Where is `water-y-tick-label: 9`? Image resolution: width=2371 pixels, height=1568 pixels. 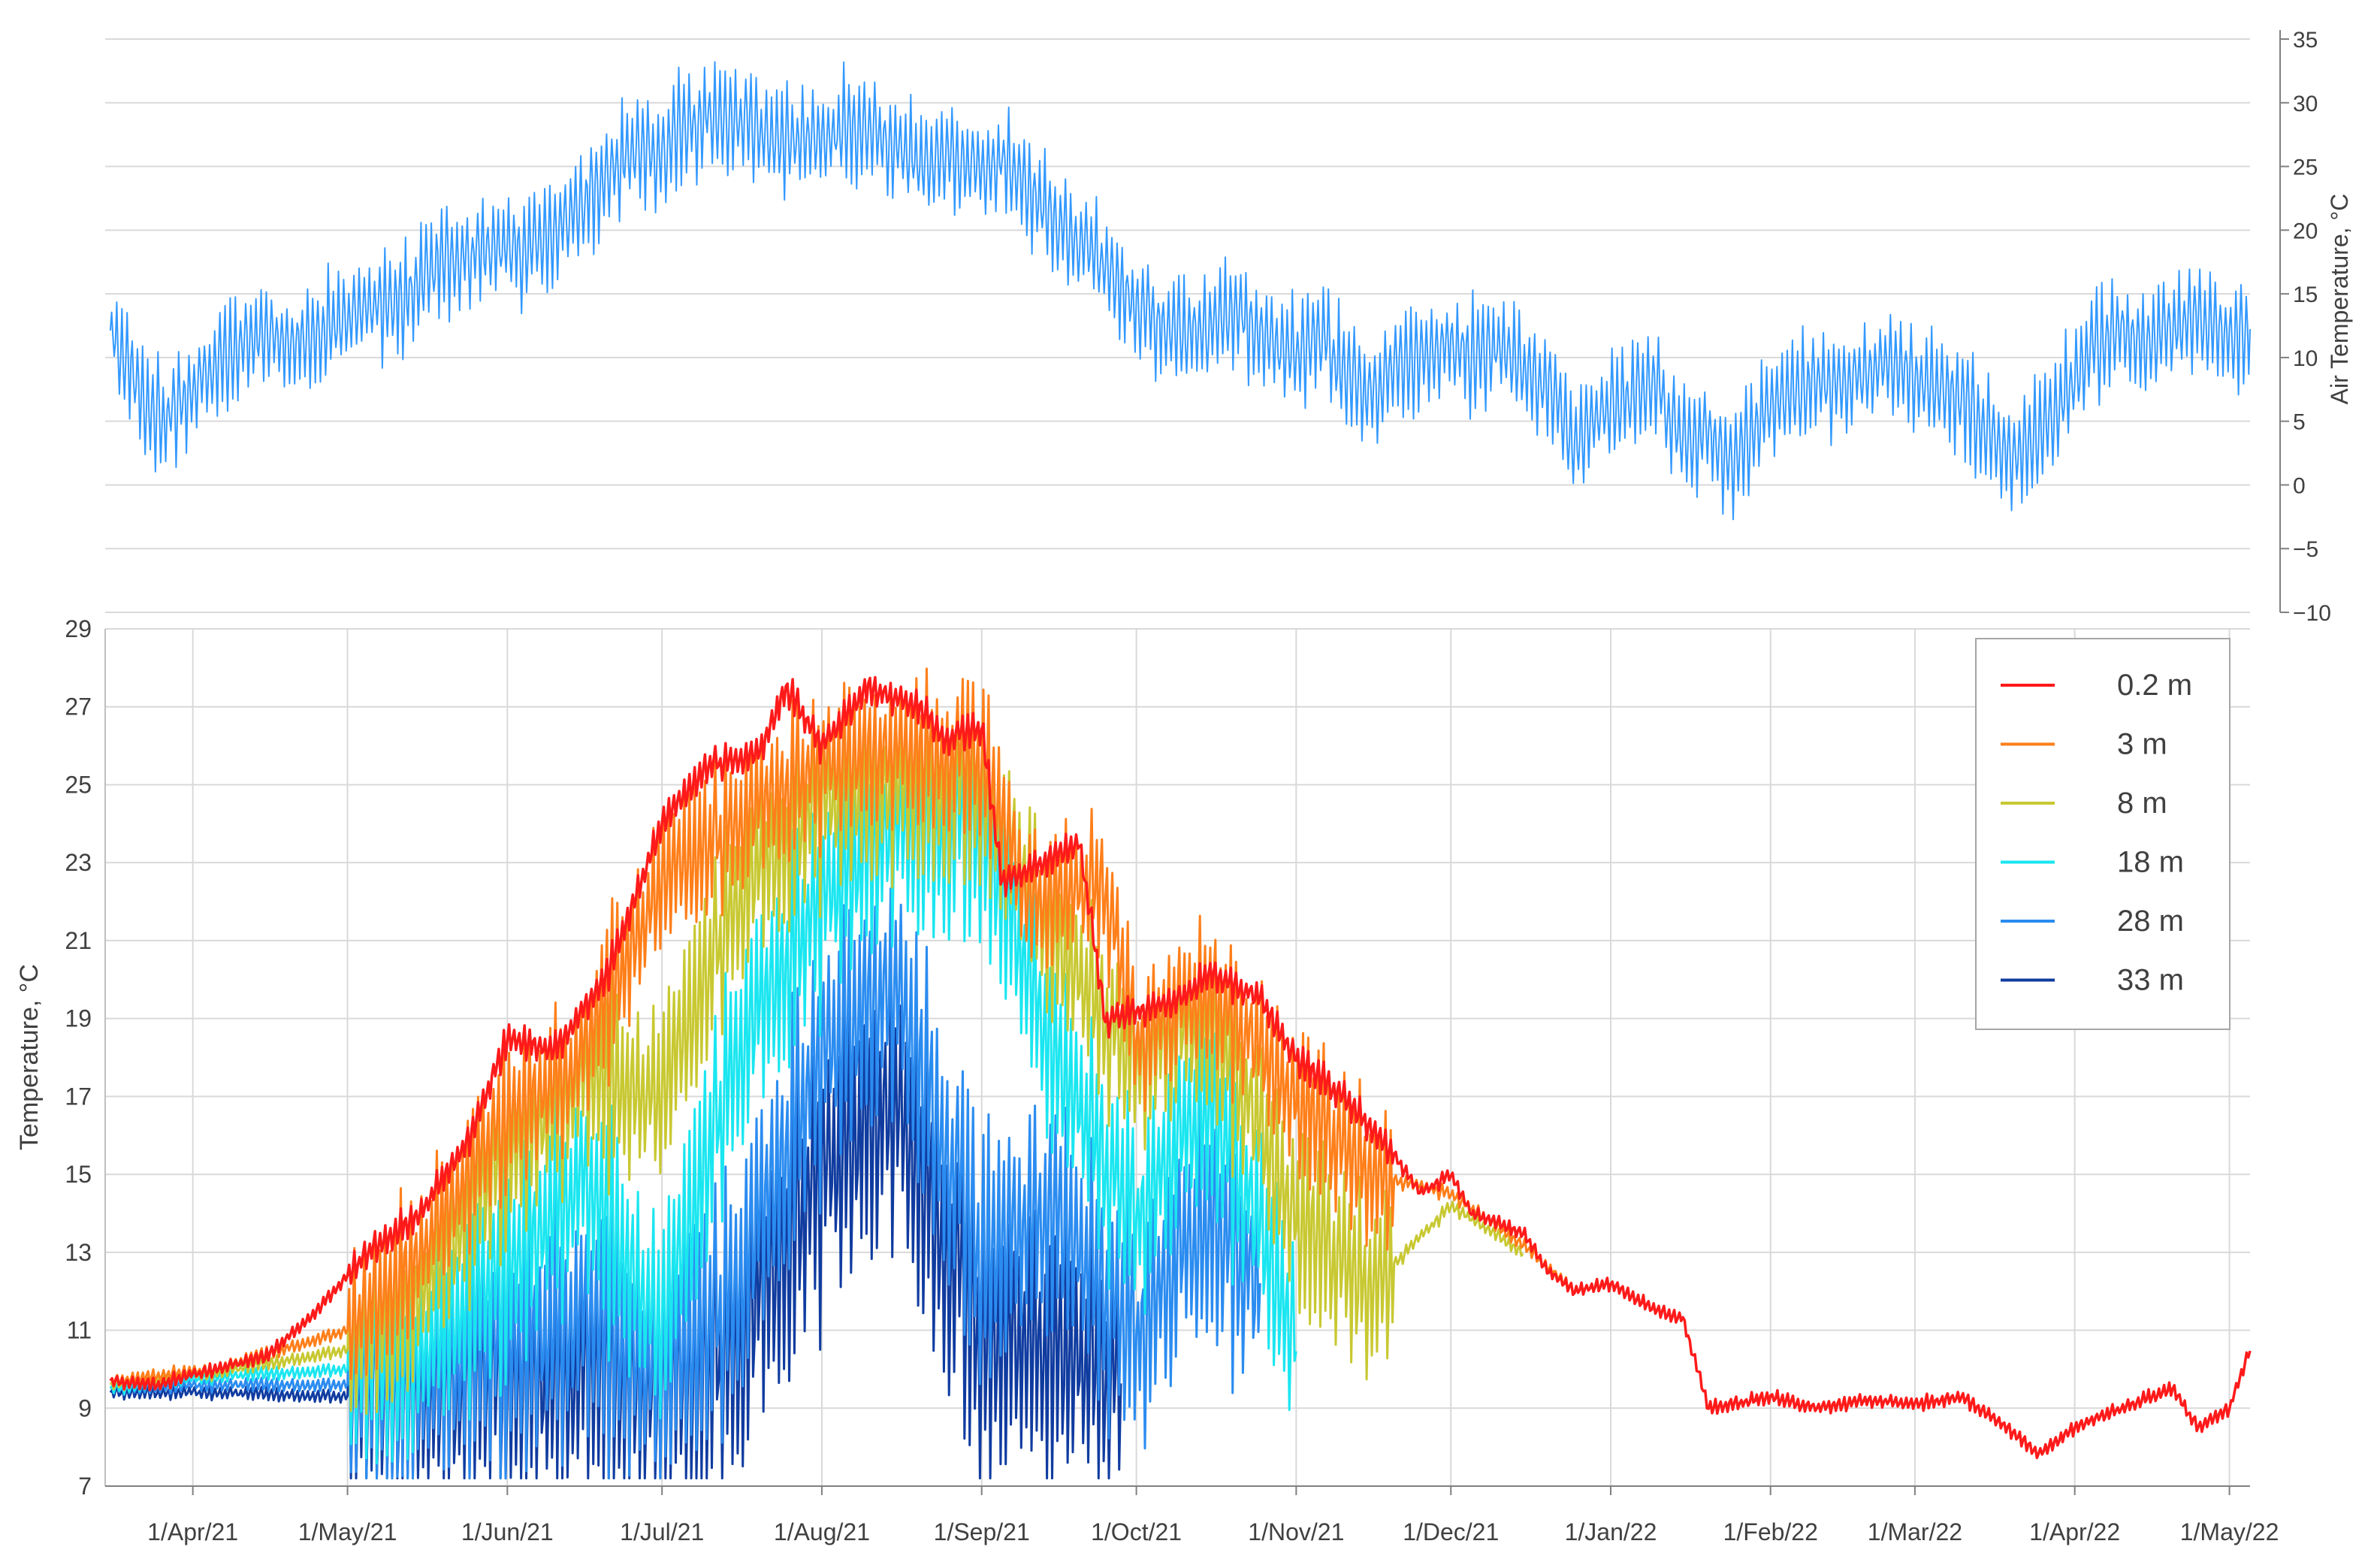 water-y-tick-label: 9 is located at coordinates (85, 1407).